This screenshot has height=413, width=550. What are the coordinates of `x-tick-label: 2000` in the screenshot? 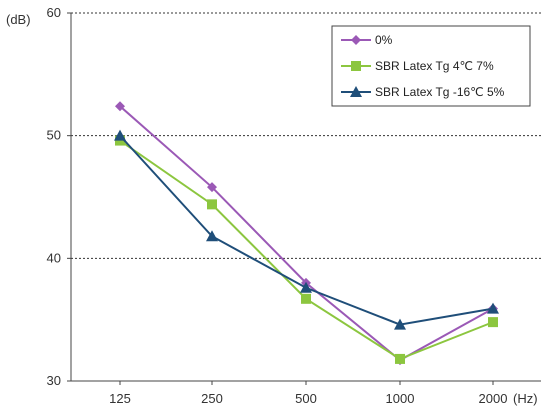 It's located at (493, 398).